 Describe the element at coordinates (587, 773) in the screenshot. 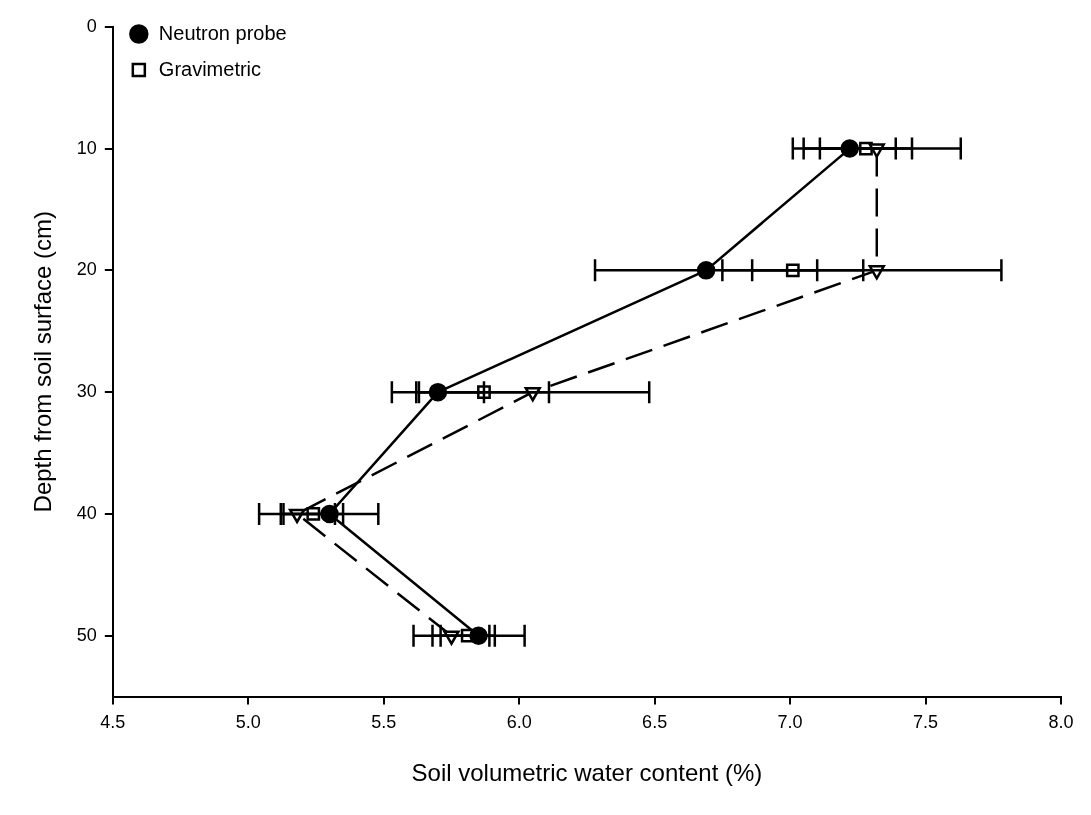

I see `x-axis-title: Soil volumetric water content (%)` at that location.